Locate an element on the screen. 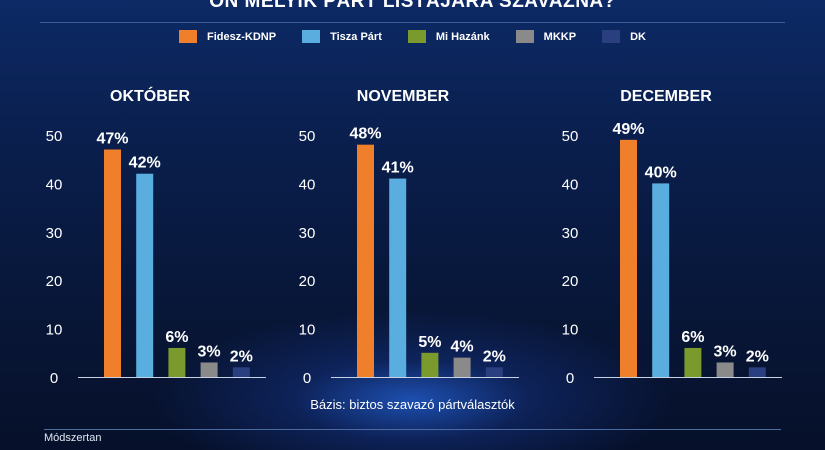 Image resolution: width=825 pixels, height=450 pixels. legend-label: Tisza Párt is located at coordinates (356, 36).